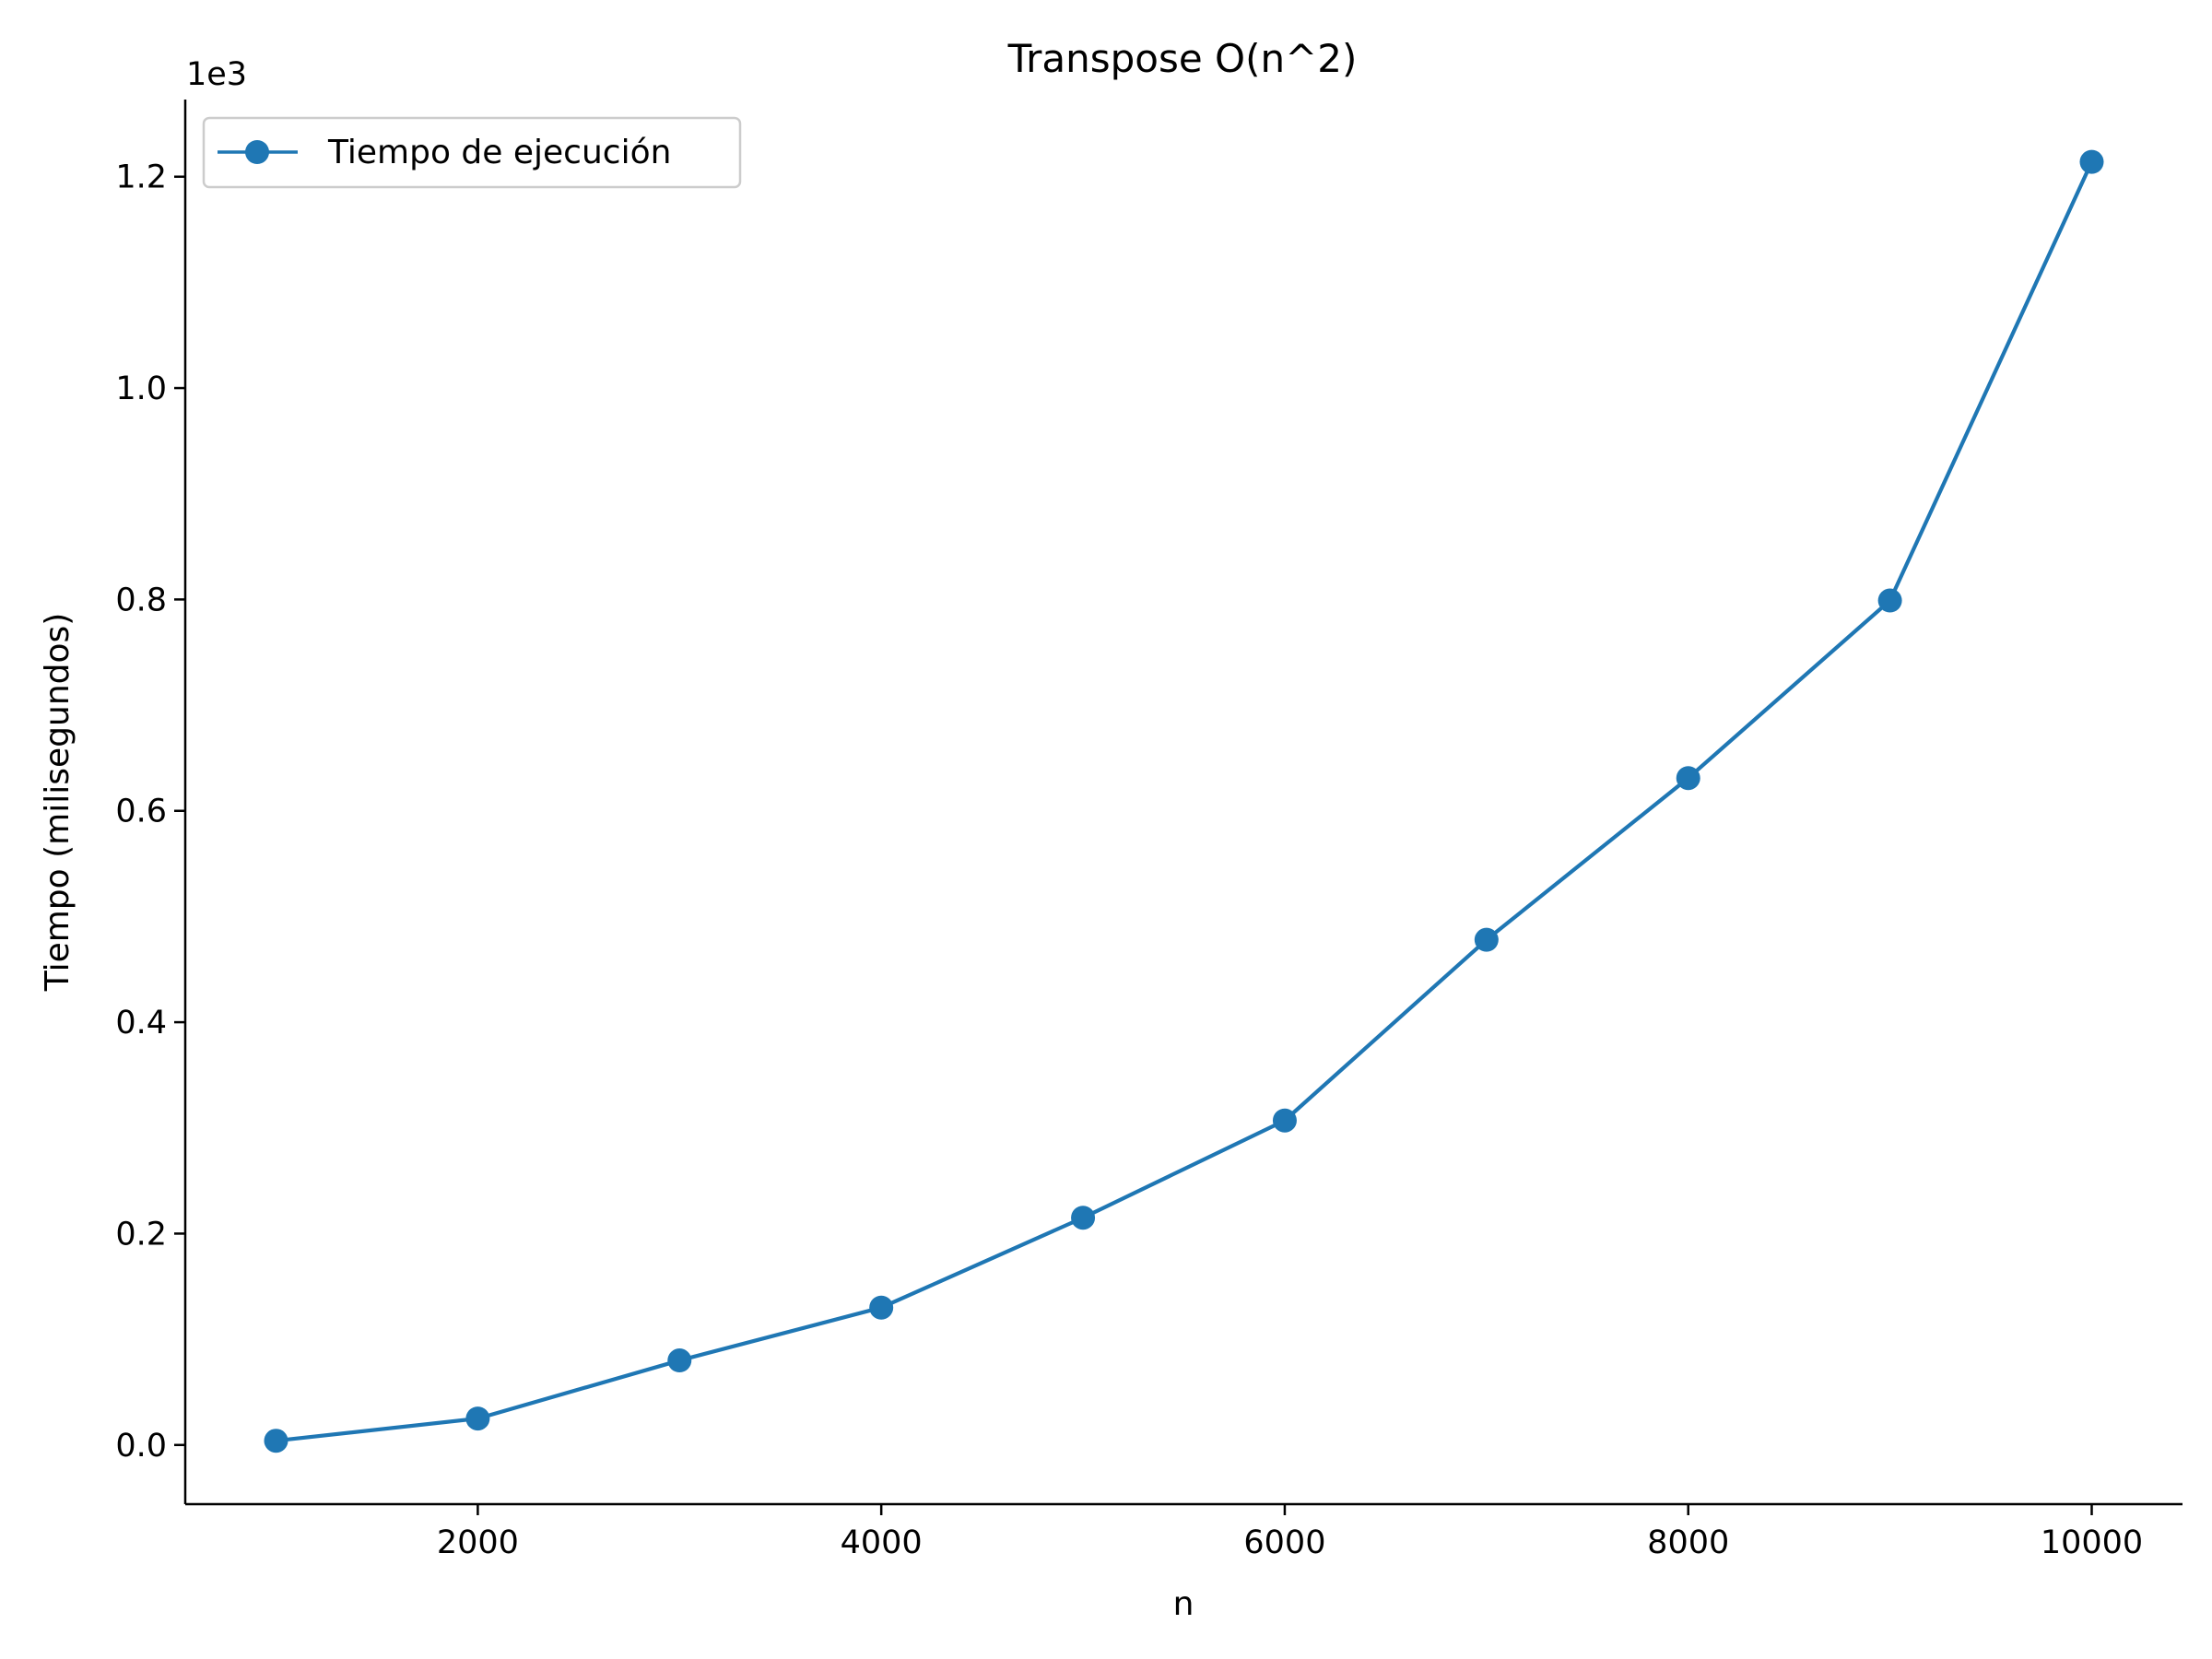 The image size is (2212, 1659). What do you see at coordinates (216, 74) in the screenshot?
I see `y-offset-label: 1e3` at bounding box center [216, 74].